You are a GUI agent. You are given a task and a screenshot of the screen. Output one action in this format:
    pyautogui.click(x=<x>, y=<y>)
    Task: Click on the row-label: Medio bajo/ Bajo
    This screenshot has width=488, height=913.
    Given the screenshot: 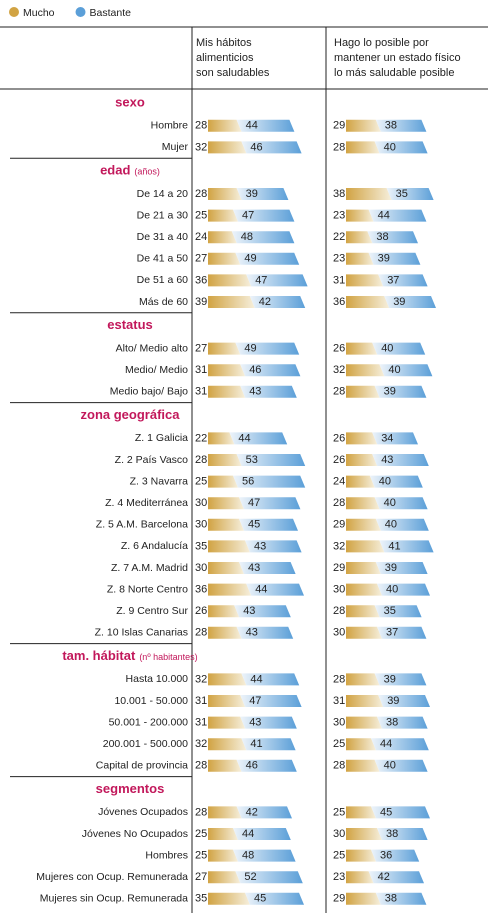 What is the action you would take?
    pyautogui.click(x=149, y=392)
    